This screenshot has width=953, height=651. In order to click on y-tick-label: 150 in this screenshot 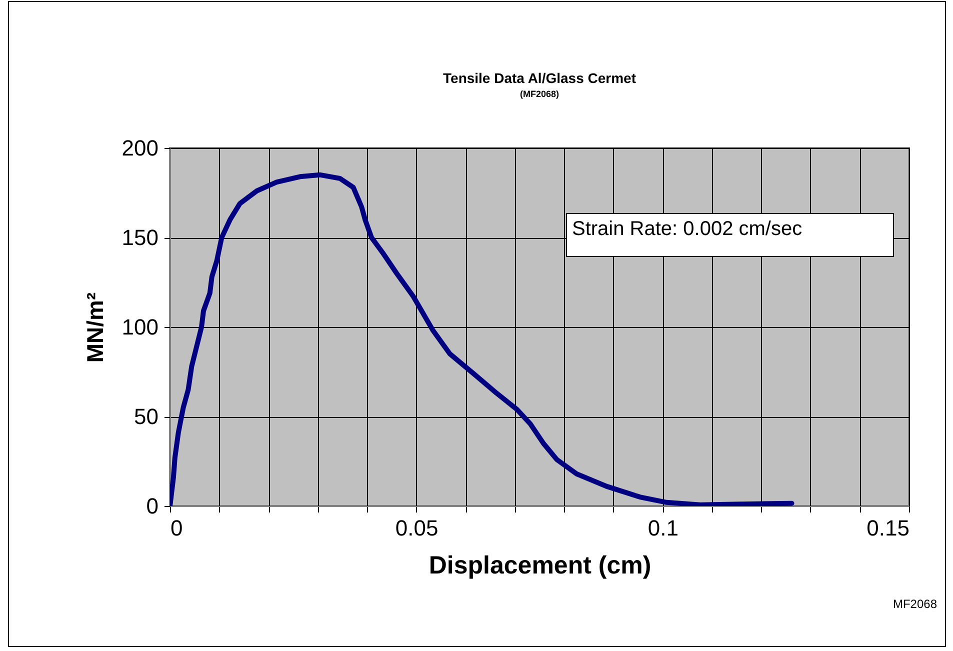, I will do `click(140, 237)`.